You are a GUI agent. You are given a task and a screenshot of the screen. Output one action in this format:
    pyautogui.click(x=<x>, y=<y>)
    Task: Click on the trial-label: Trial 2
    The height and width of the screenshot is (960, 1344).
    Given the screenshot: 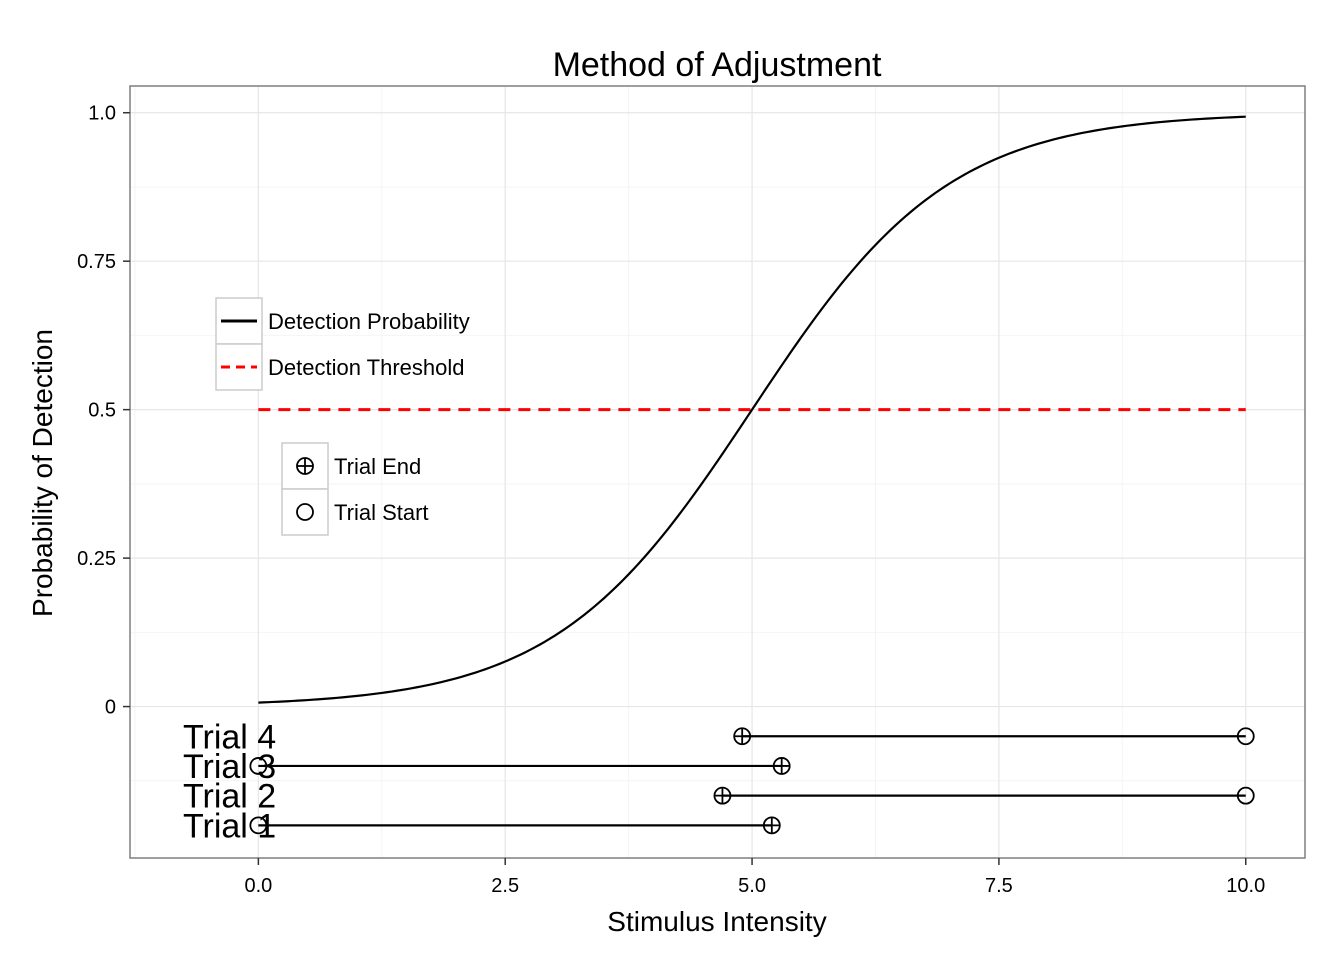 What is the action you would take?
    pyautogui.click(x=229, y=797)
    